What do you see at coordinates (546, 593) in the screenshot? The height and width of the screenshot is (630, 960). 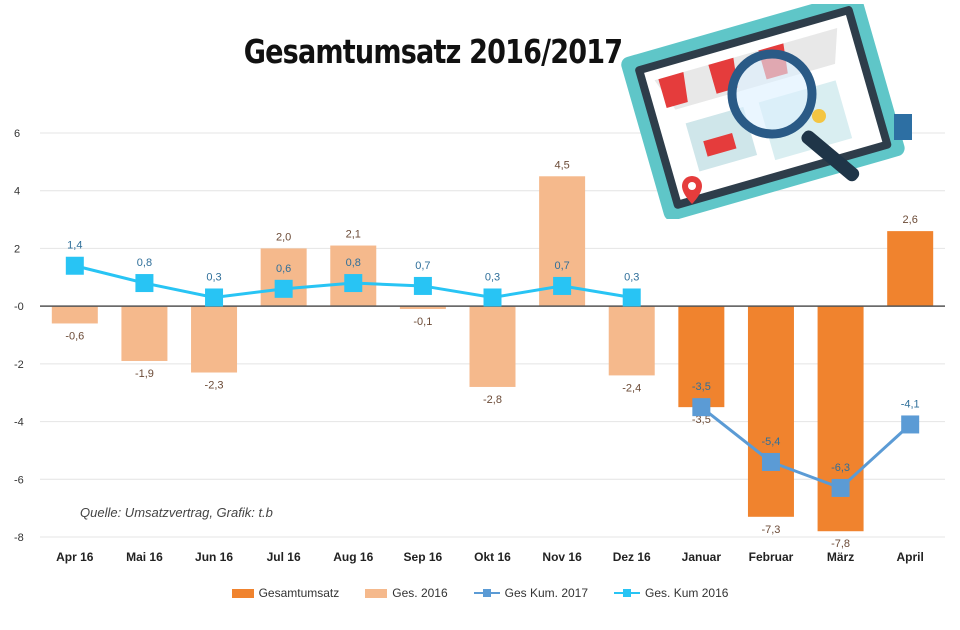 I see `legend-label: Ges Kum. 2017` at bounding box center [546, 593].